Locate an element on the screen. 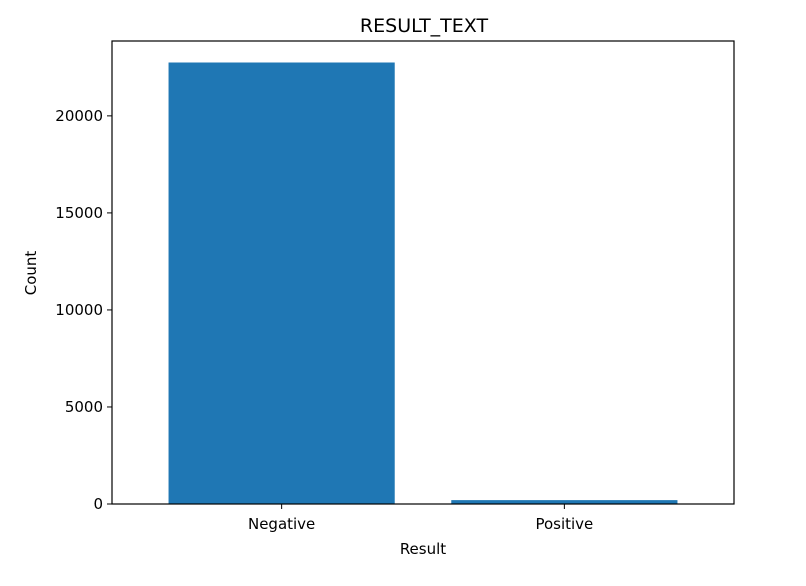  y-tick-label: 10000 is located at coordinates (79, 310).